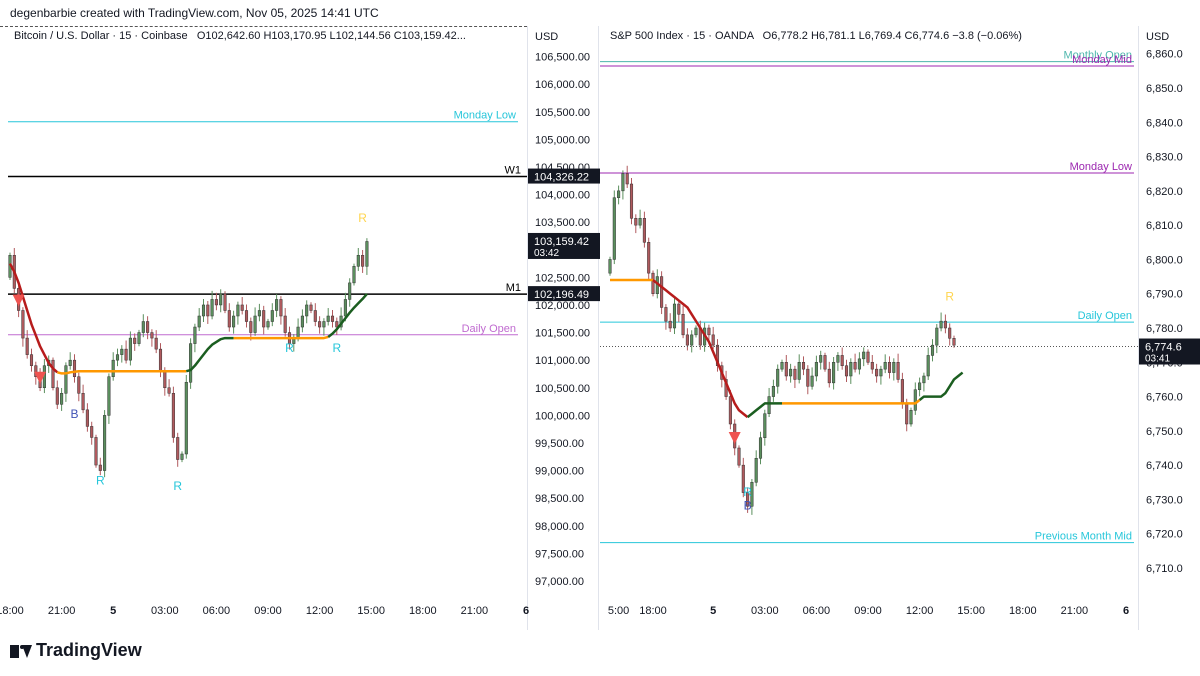 The image size is (1200, 676). What do you see at coordinates (920, 611) in the screenshot?
I see `spx-x-tick-label: 12:00` at bounding box center [920, 611].